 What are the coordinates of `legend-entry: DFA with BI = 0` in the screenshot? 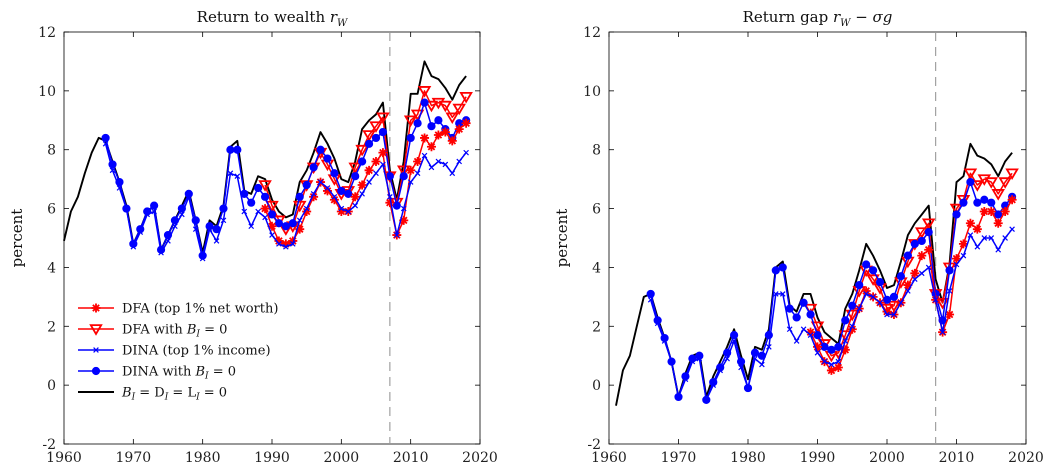 It's located at (152, 331).